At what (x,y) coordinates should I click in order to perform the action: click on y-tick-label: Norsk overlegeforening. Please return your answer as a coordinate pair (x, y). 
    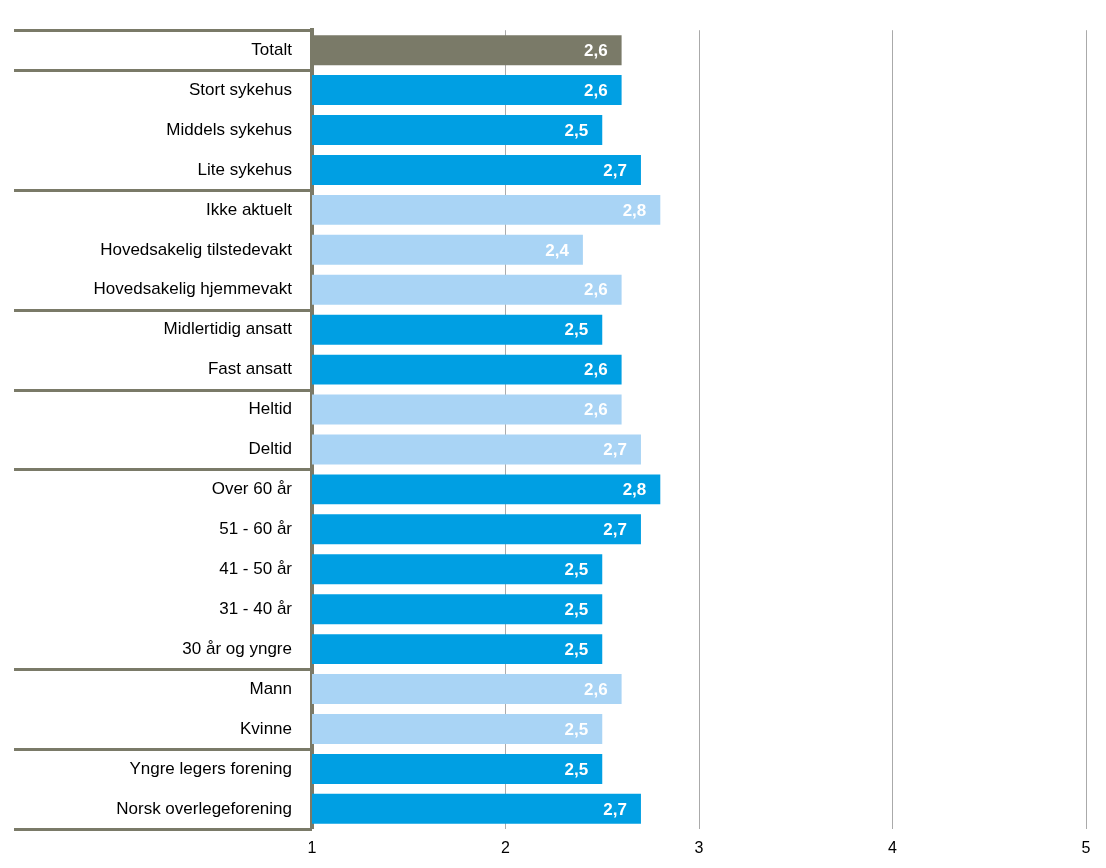
    Looking at the image, I should click on (204, 808).